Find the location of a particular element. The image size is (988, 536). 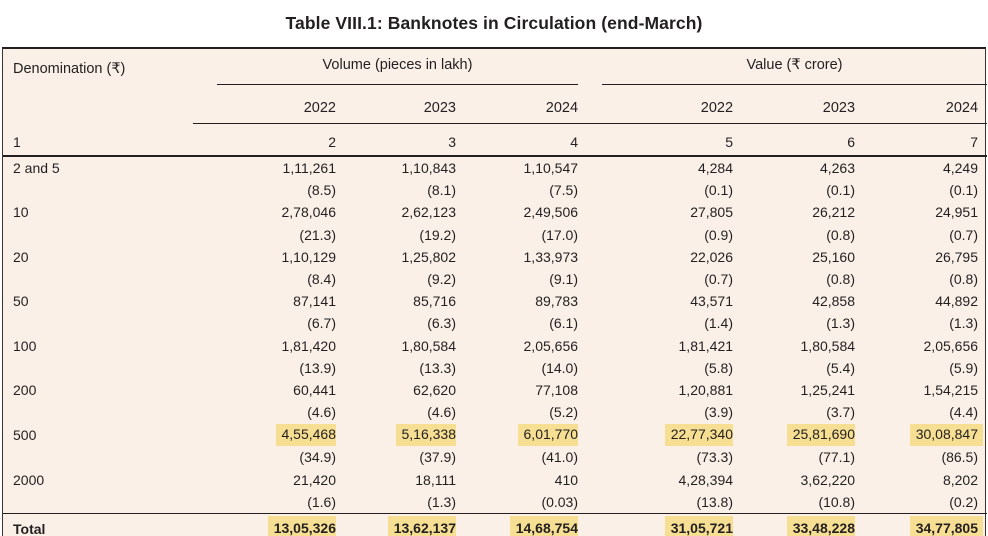

denomination-label: 2 and 5 is located at coordinates (36, 168).